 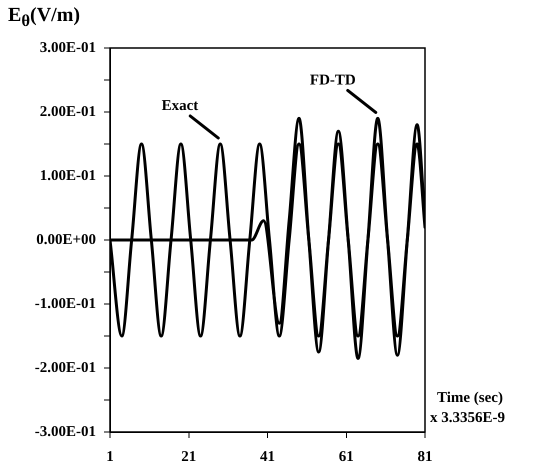 I want to click on x-tick-label: 61, so click(x=346, y=456).